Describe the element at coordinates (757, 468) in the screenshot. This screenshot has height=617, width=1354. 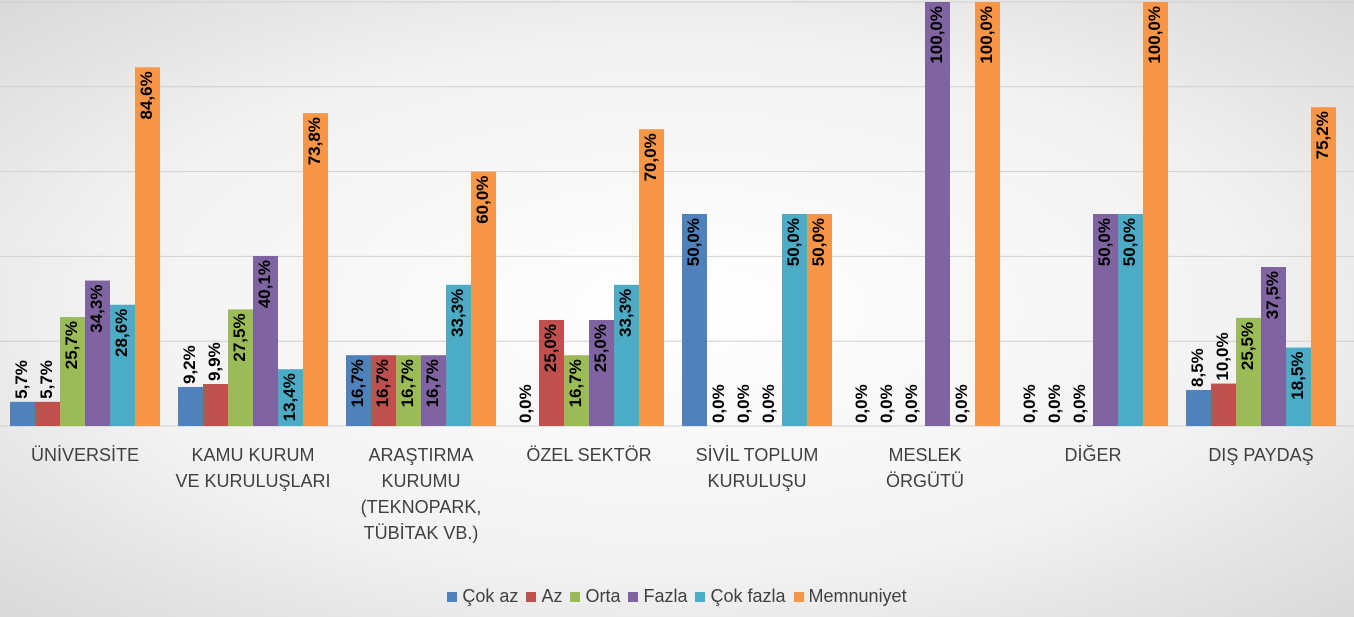
I see `x-tick-label: SİVİL TOPLUM KURULUŞU` at that location.